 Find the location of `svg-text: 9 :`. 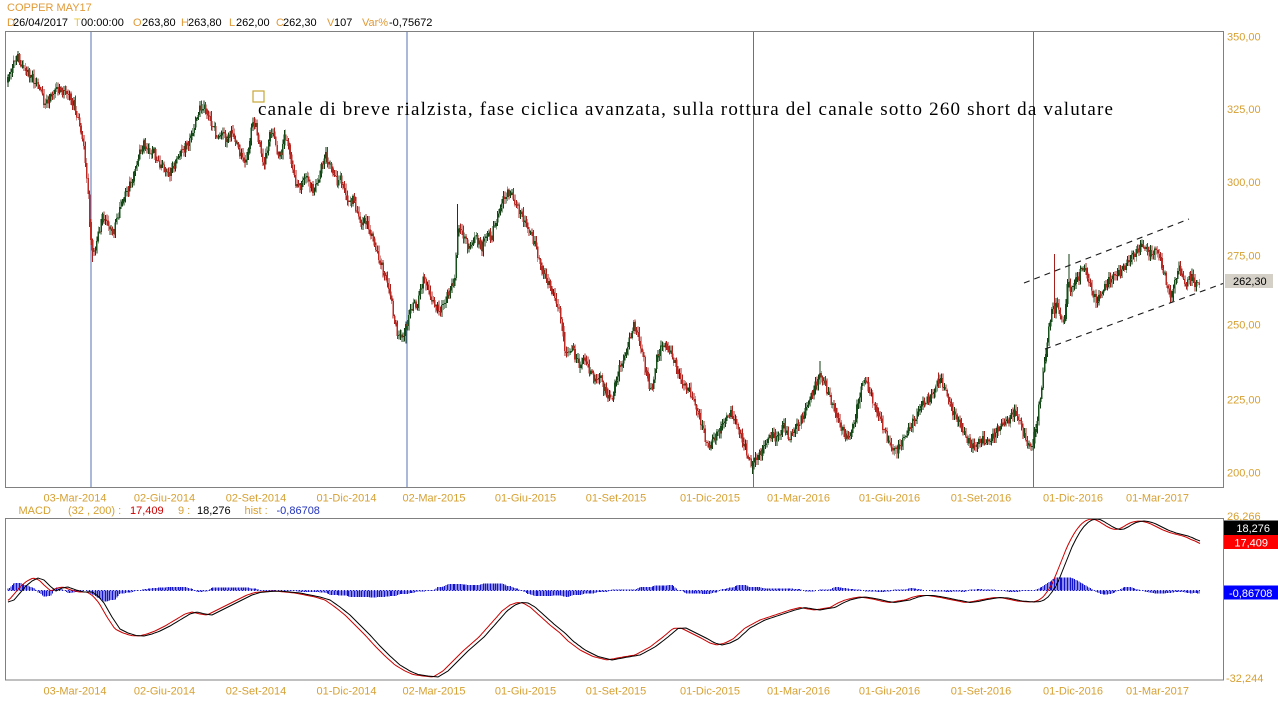

svg-text: 9 : is located at coordinates (184, 511).